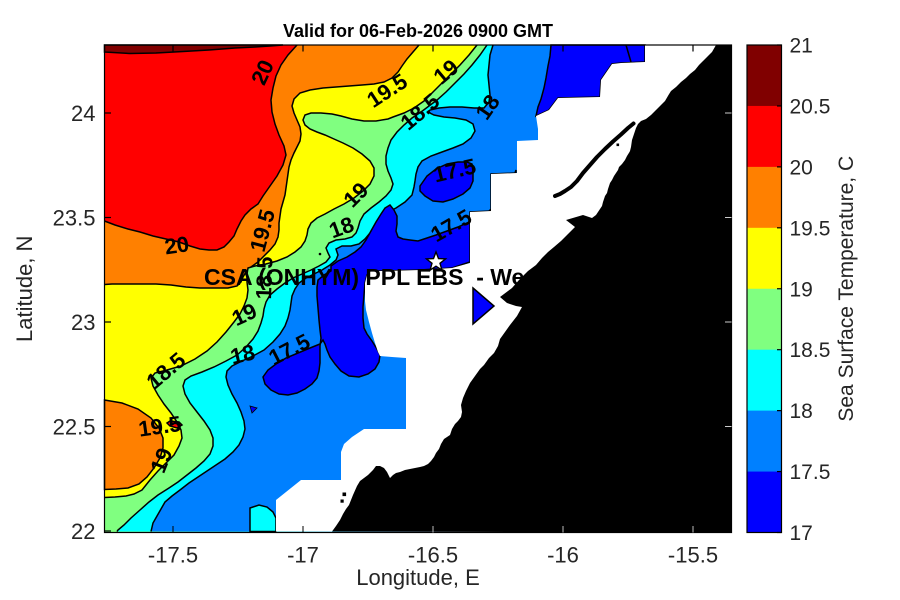 This screenshot has height=600, width=900. What do you see at coordinates (83, 531) in the screenshot?
I see `svg-text: 22` at bounding box center [83, 531].